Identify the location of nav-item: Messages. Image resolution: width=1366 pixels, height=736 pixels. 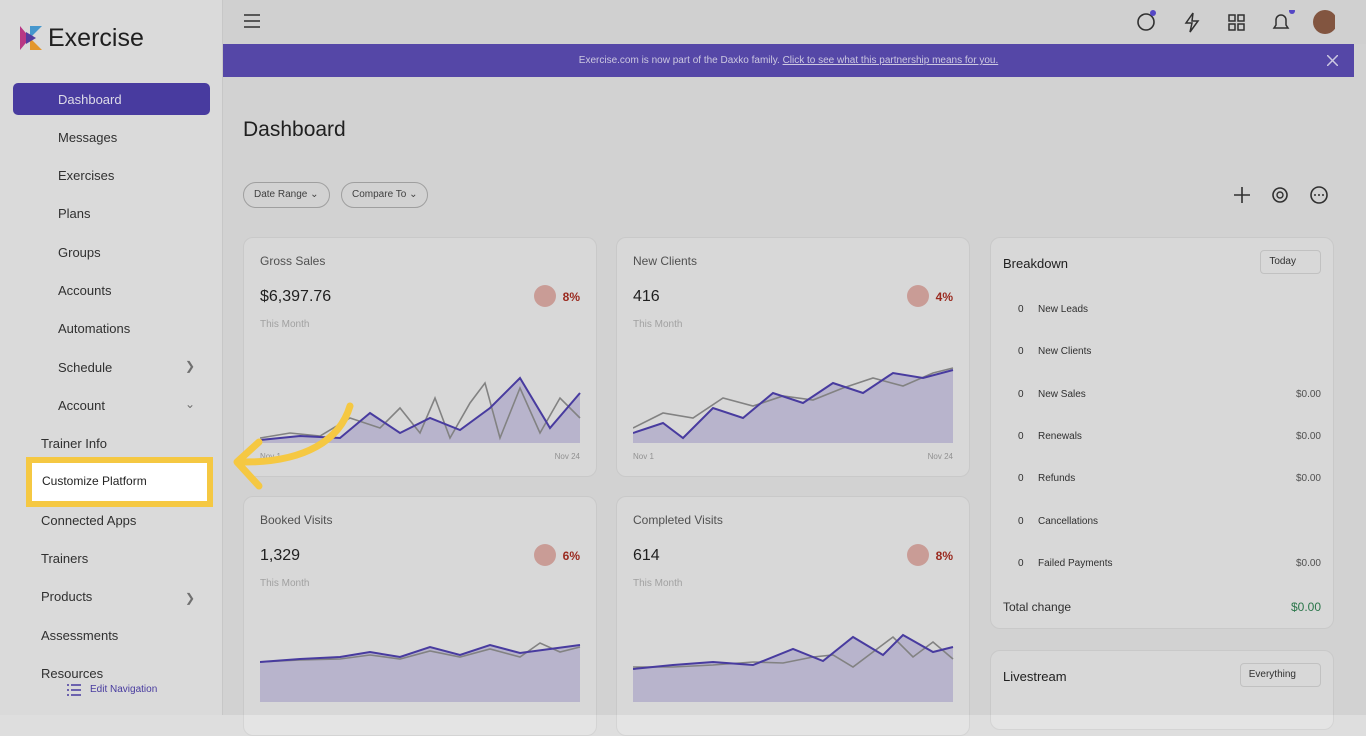
(88, 137).